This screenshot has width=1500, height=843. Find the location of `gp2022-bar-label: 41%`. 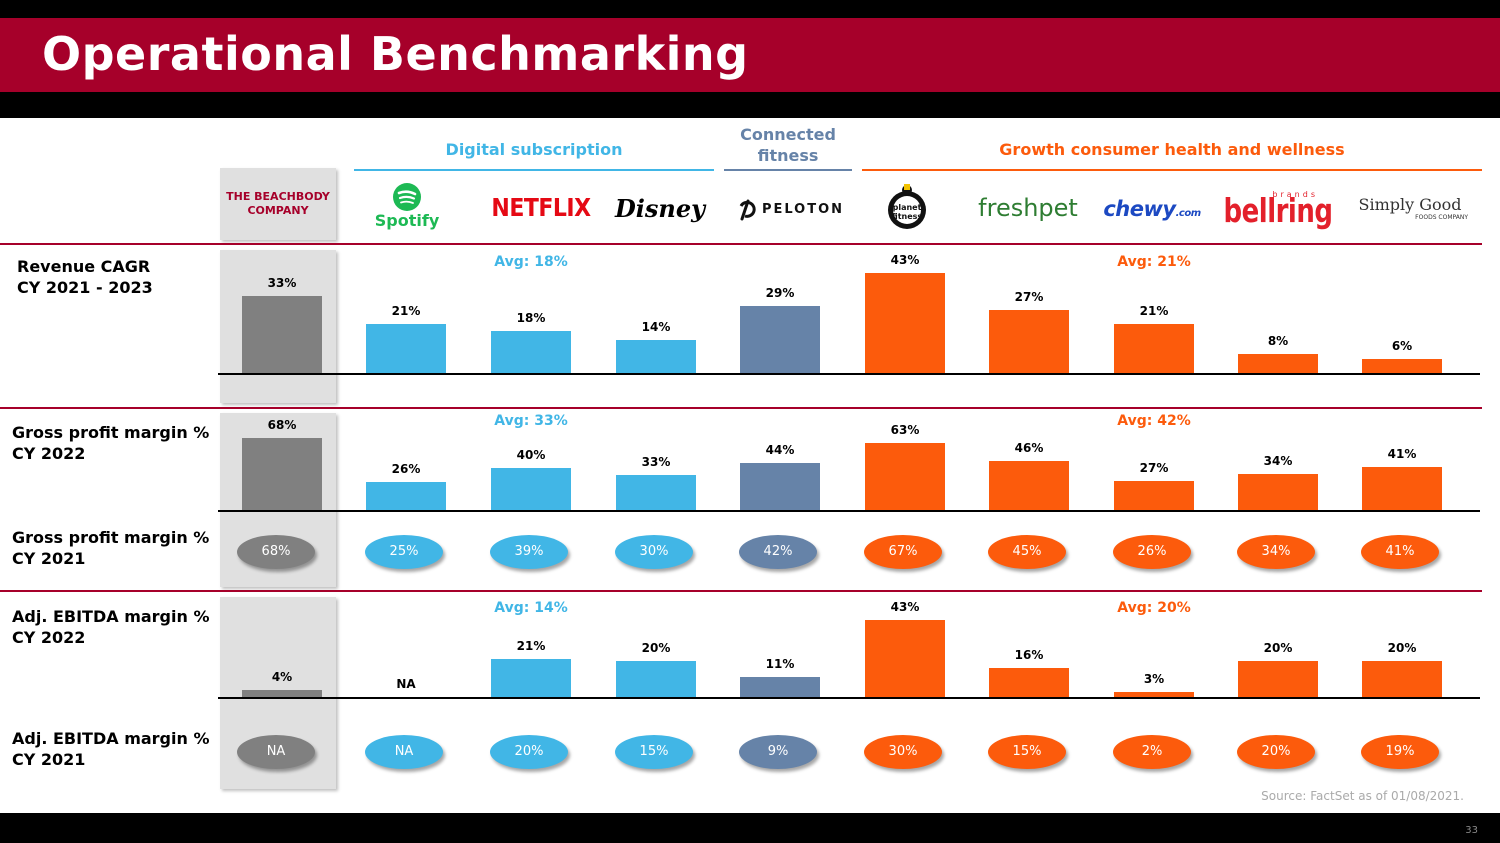

gp2022-bar-label: 41% is located at coordinates (1402, 454).